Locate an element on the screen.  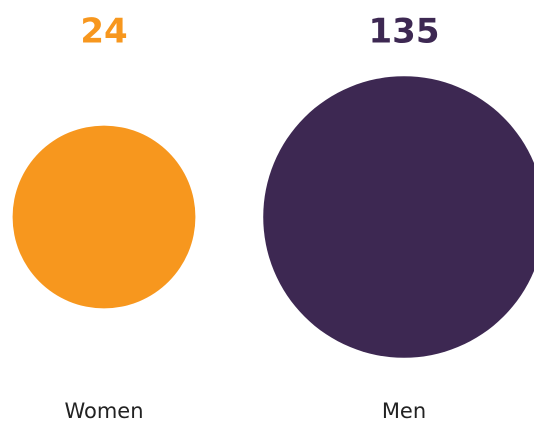
value-label: 135 is located at coordinates (404, 32).